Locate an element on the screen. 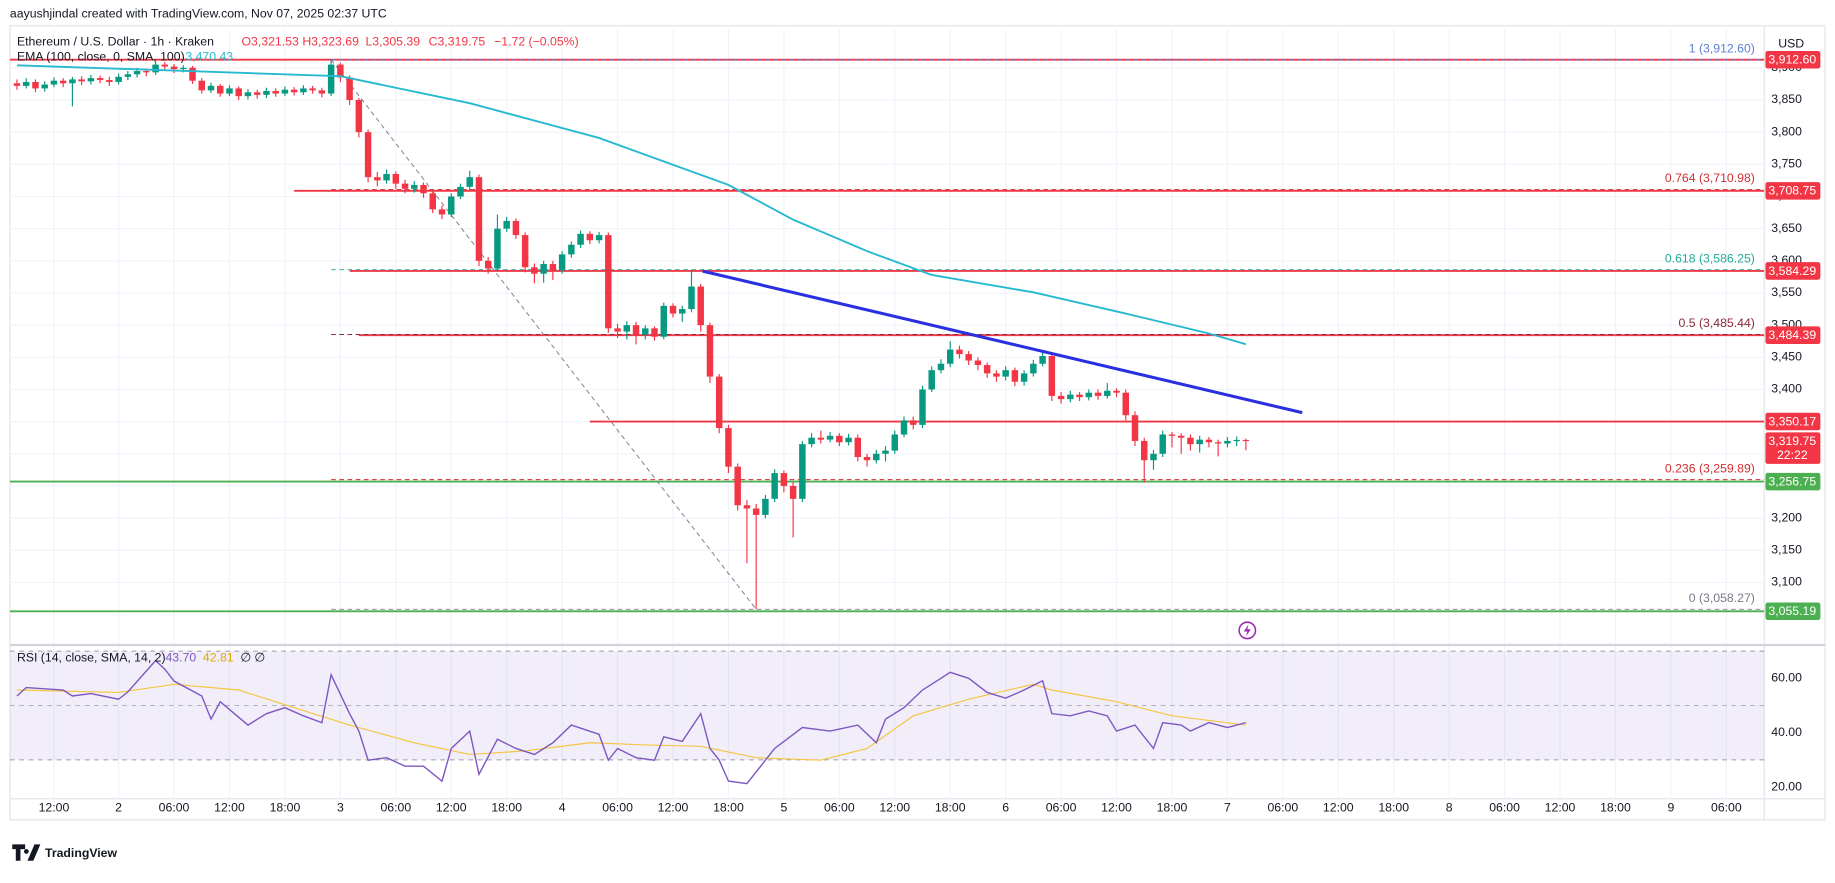  x-tick-label: 8 is located at coordinates (1449, 807).